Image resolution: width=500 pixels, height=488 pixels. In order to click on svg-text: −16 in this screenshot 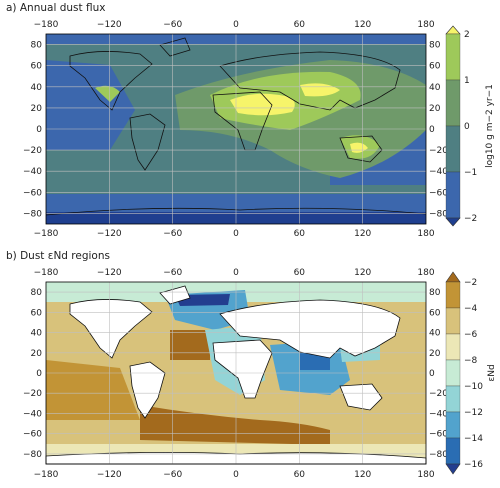, I will do `click(473, 465)`.